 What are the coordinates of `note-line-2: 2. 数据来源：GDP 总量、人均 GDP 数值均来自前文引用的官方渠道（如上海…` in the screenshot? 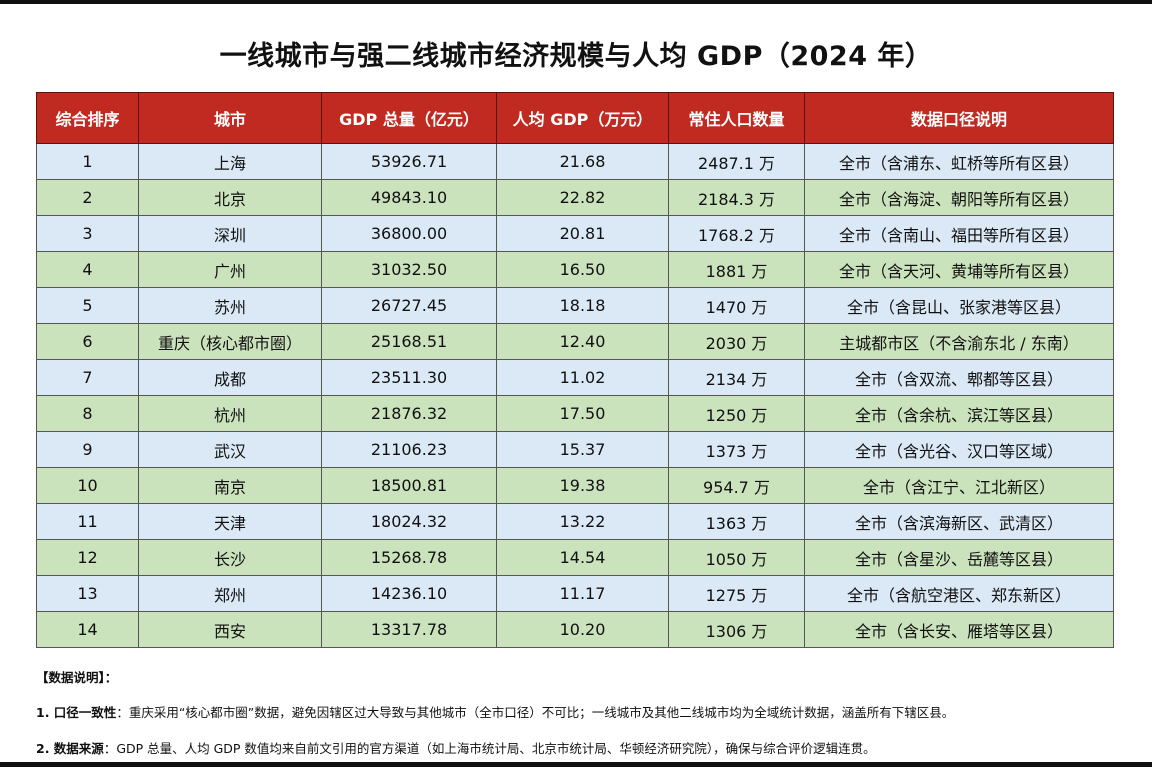 It's located at (581, 747).